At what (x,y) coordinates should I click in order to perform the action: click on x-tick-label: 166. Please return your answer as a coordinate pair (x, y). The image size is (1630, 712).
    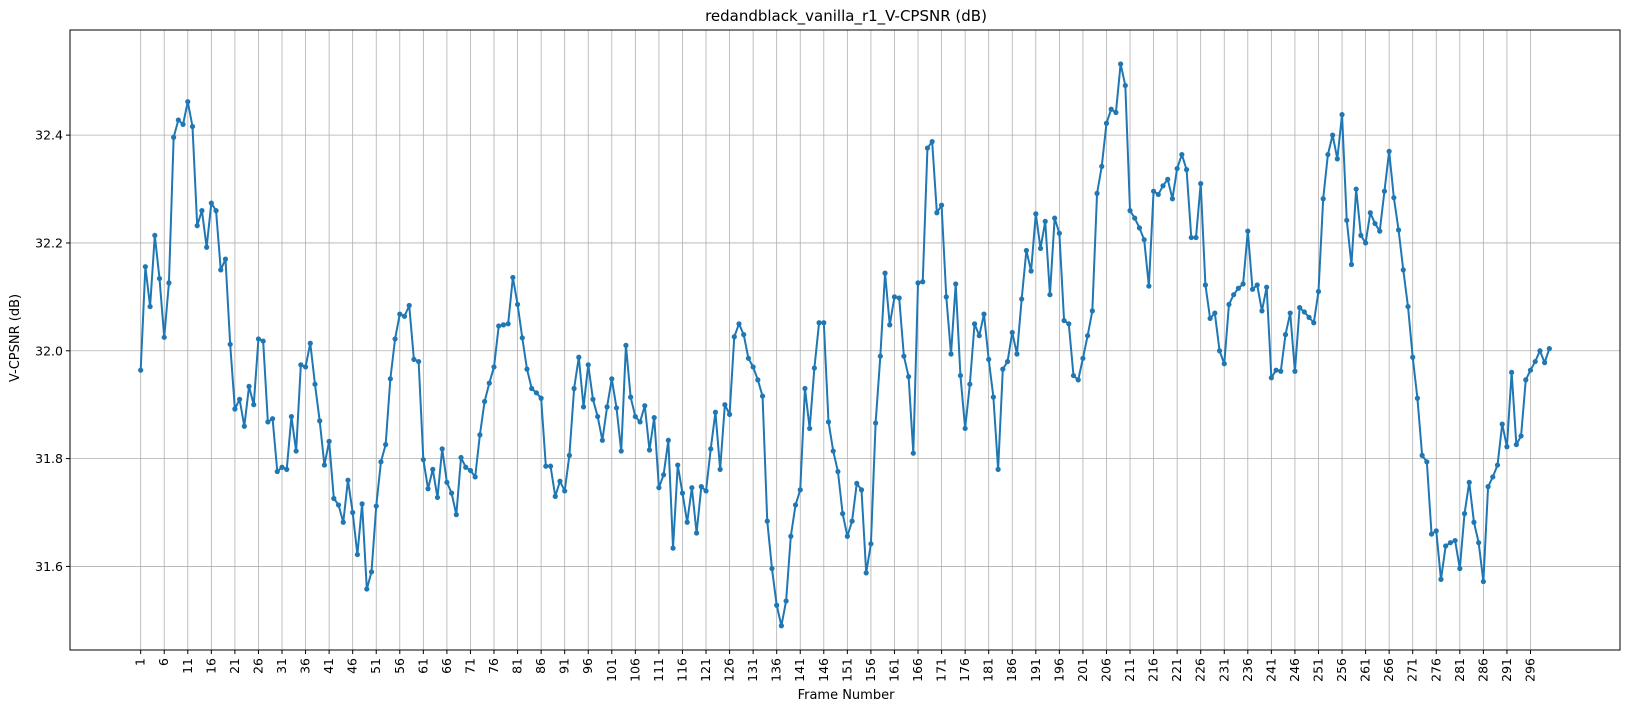
    Looking at the image, I should click on (917, 670).